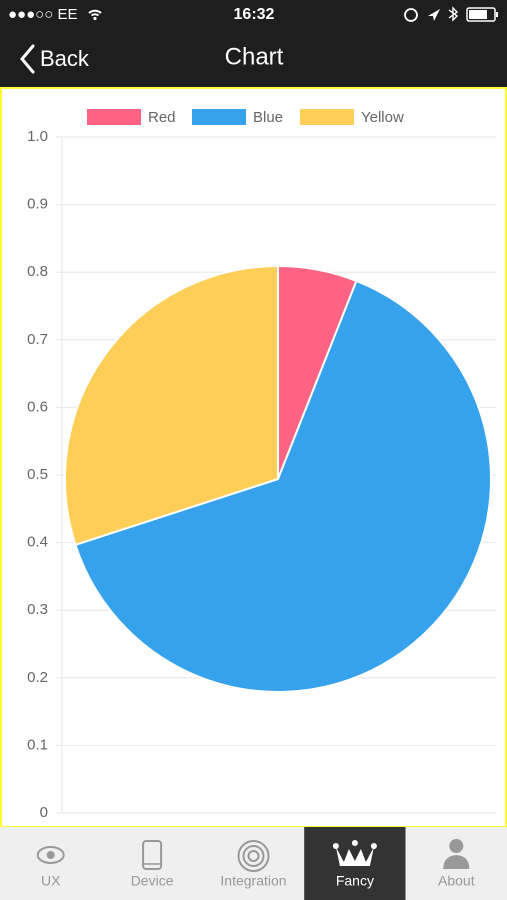 This screenshot has height=900, width=507. I want to click on back-chevron, so click(27, 59).